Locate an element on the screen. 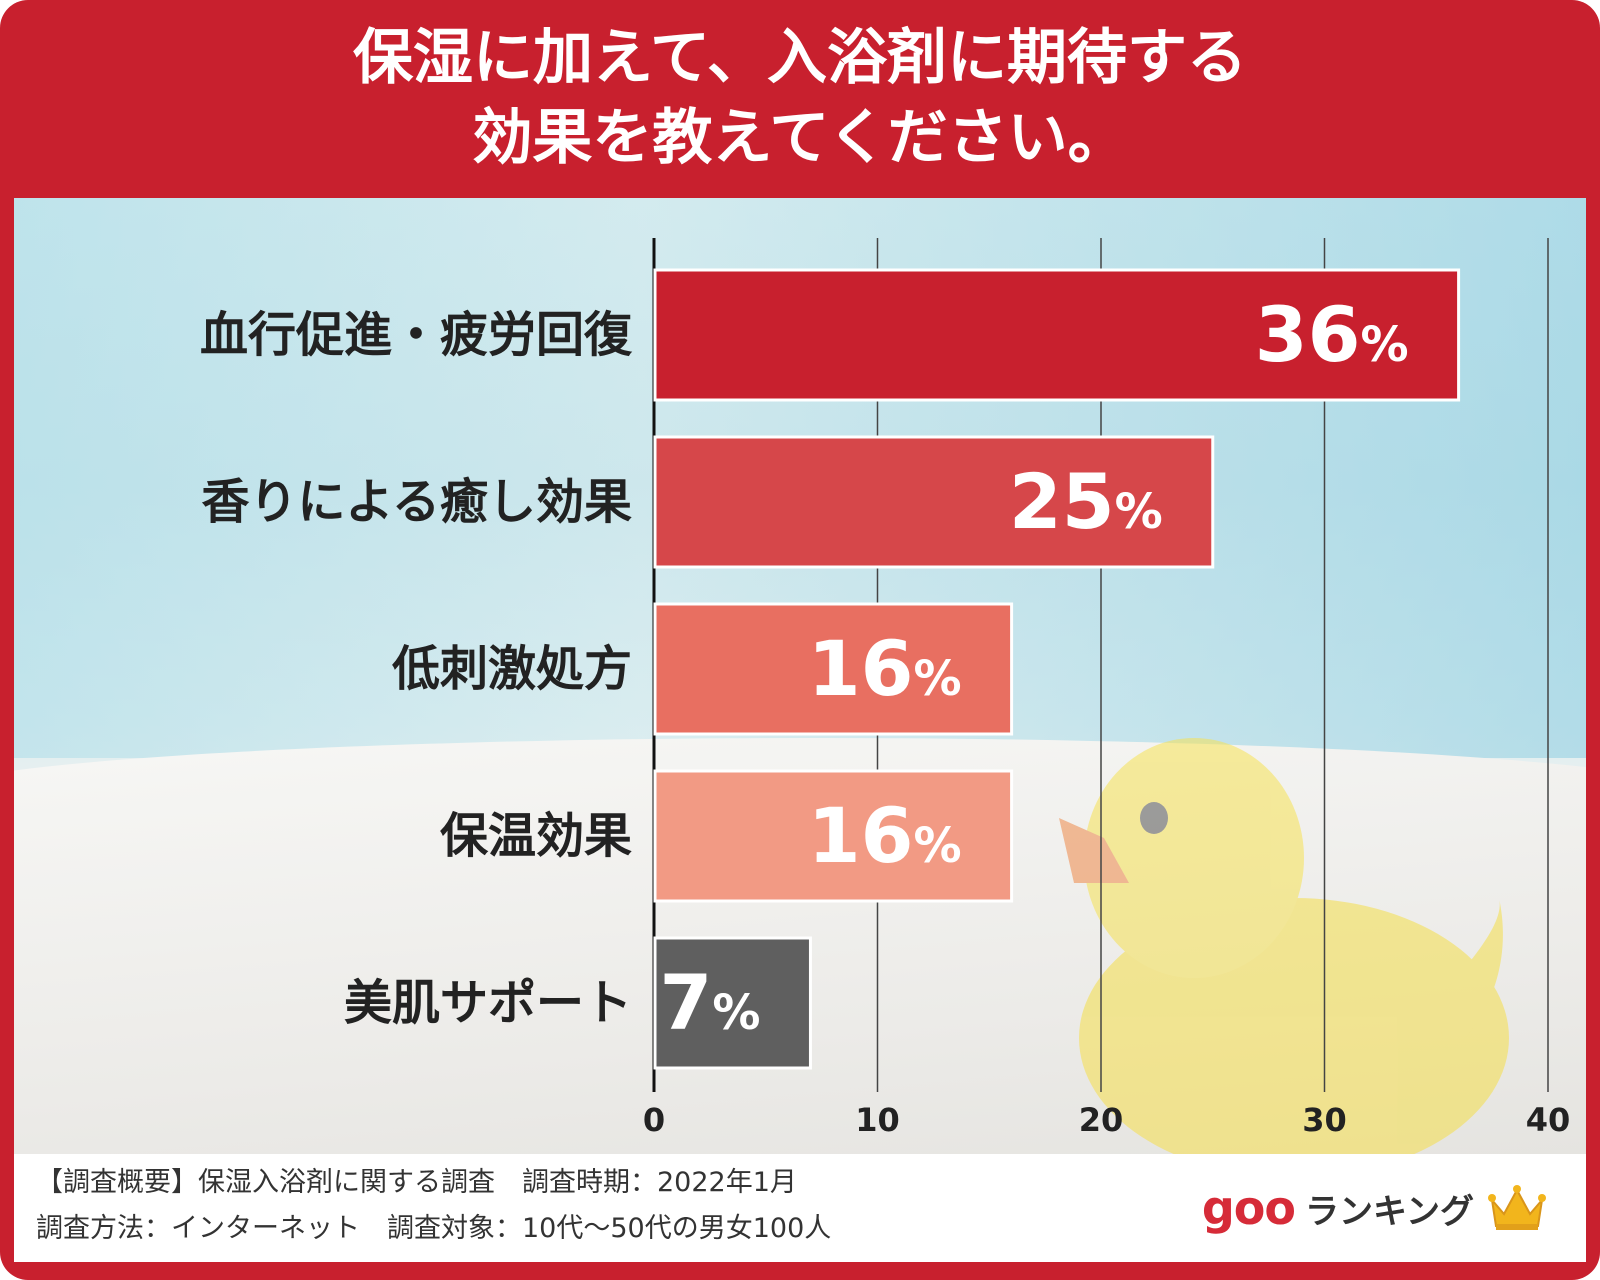 The image size is (1600, 1280). x-tick-label: 10 is located at coordinates (877, 1120).